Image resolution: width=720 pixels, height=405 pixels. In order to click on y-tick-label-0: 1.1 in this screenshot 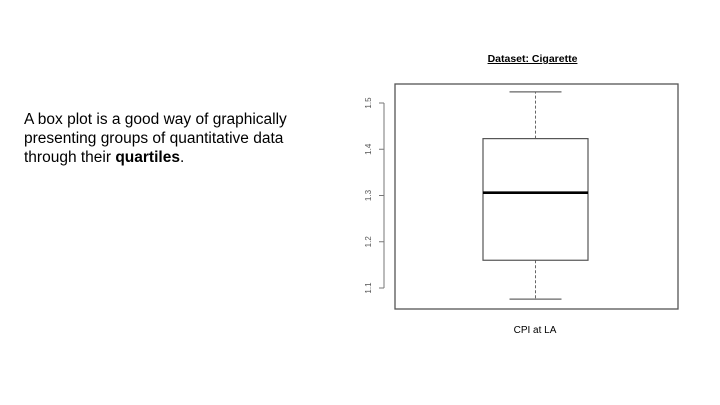, I will do `click(368, 288)`.